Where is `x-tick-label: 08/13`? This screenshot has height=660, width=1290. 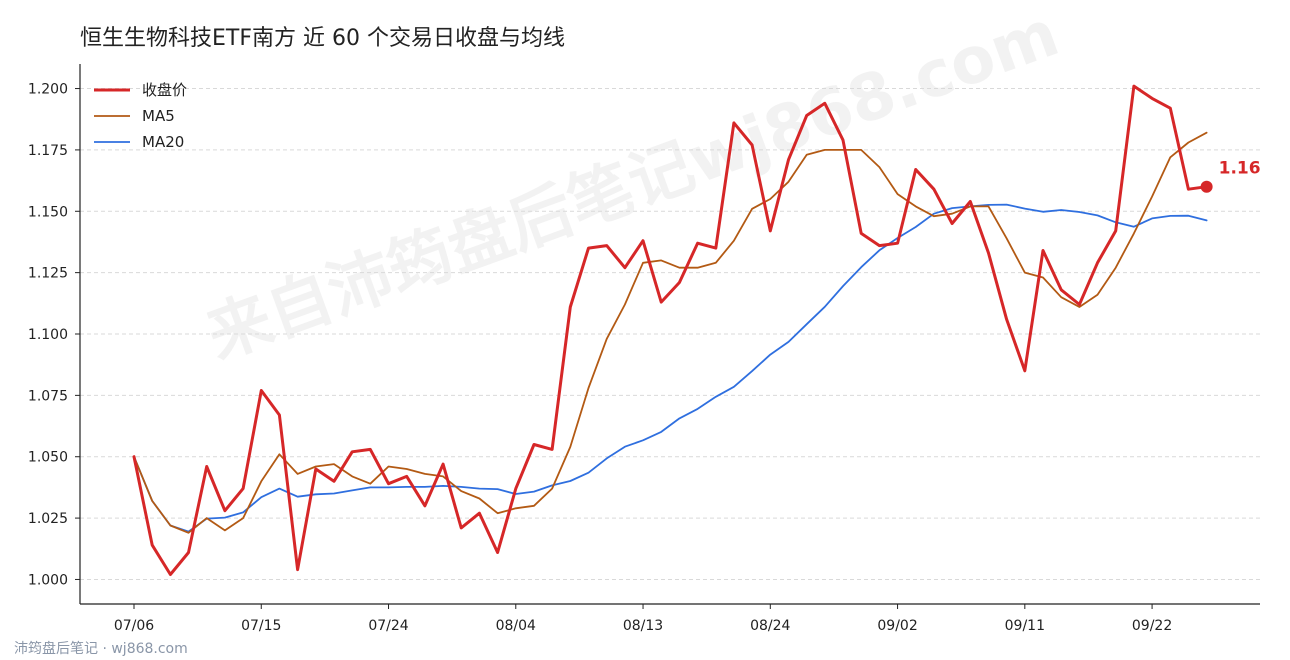
x-tick-label: 08/13 is located at coordinates (643, 626).